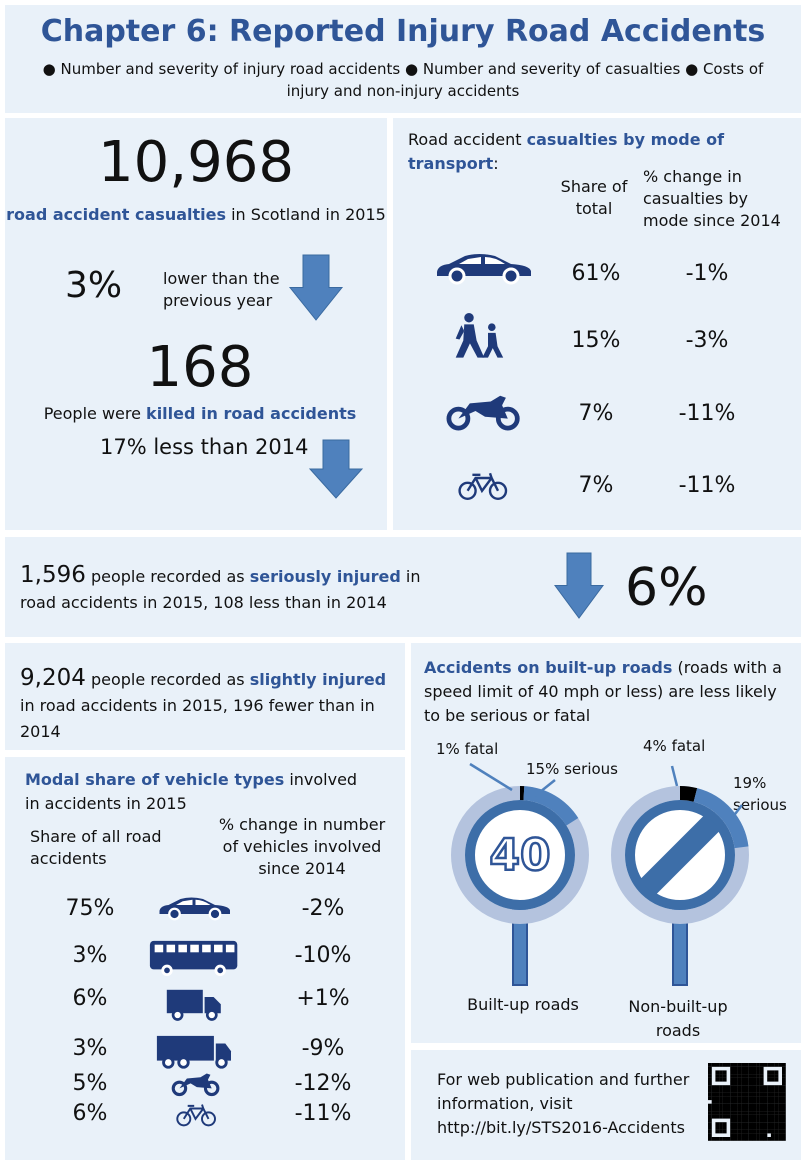  Describe the element at coordinates (116, 214) in the screenshot. I see `highlight: road accident casualties` at that location.